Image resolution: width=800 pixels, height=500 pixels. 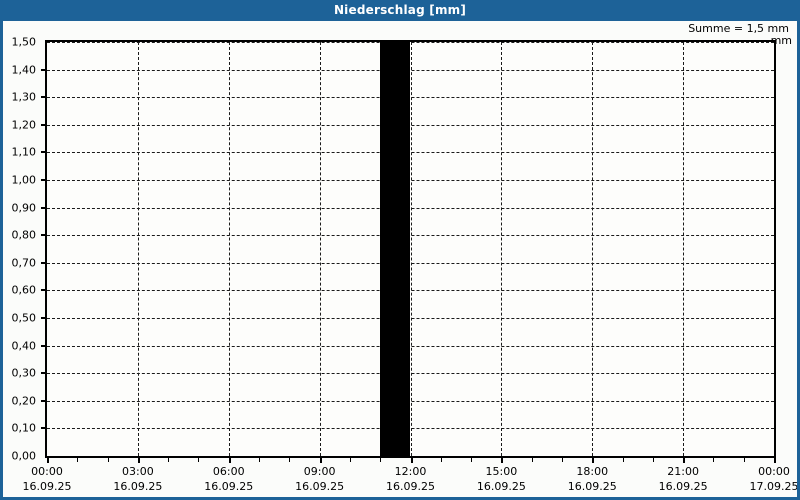 I want to click on x-axis-ticks, so click(x=410, y=461).